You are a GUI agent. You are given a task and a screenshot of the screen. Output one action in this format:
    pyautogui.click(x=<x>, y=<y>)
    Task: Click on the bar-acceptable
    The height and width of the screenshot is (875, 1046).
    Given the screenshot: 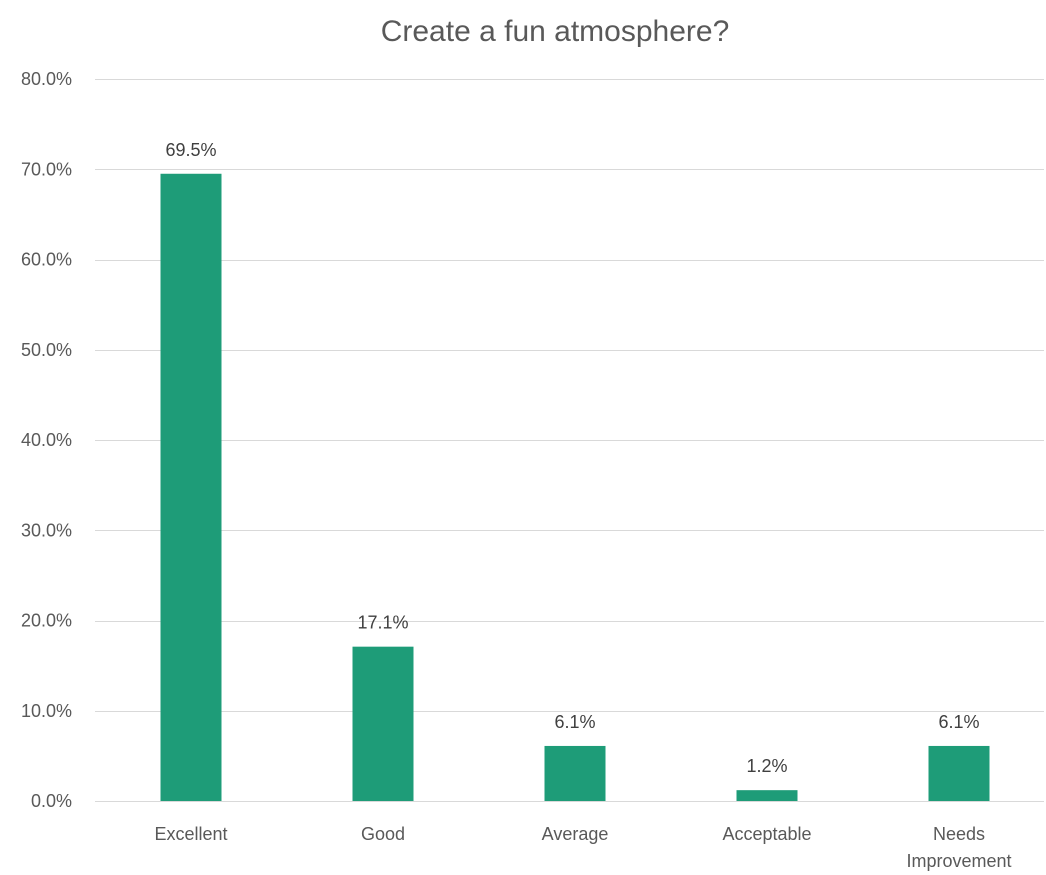 What is the action you would take?
    pyautogui.click(x=767, y=795)
    